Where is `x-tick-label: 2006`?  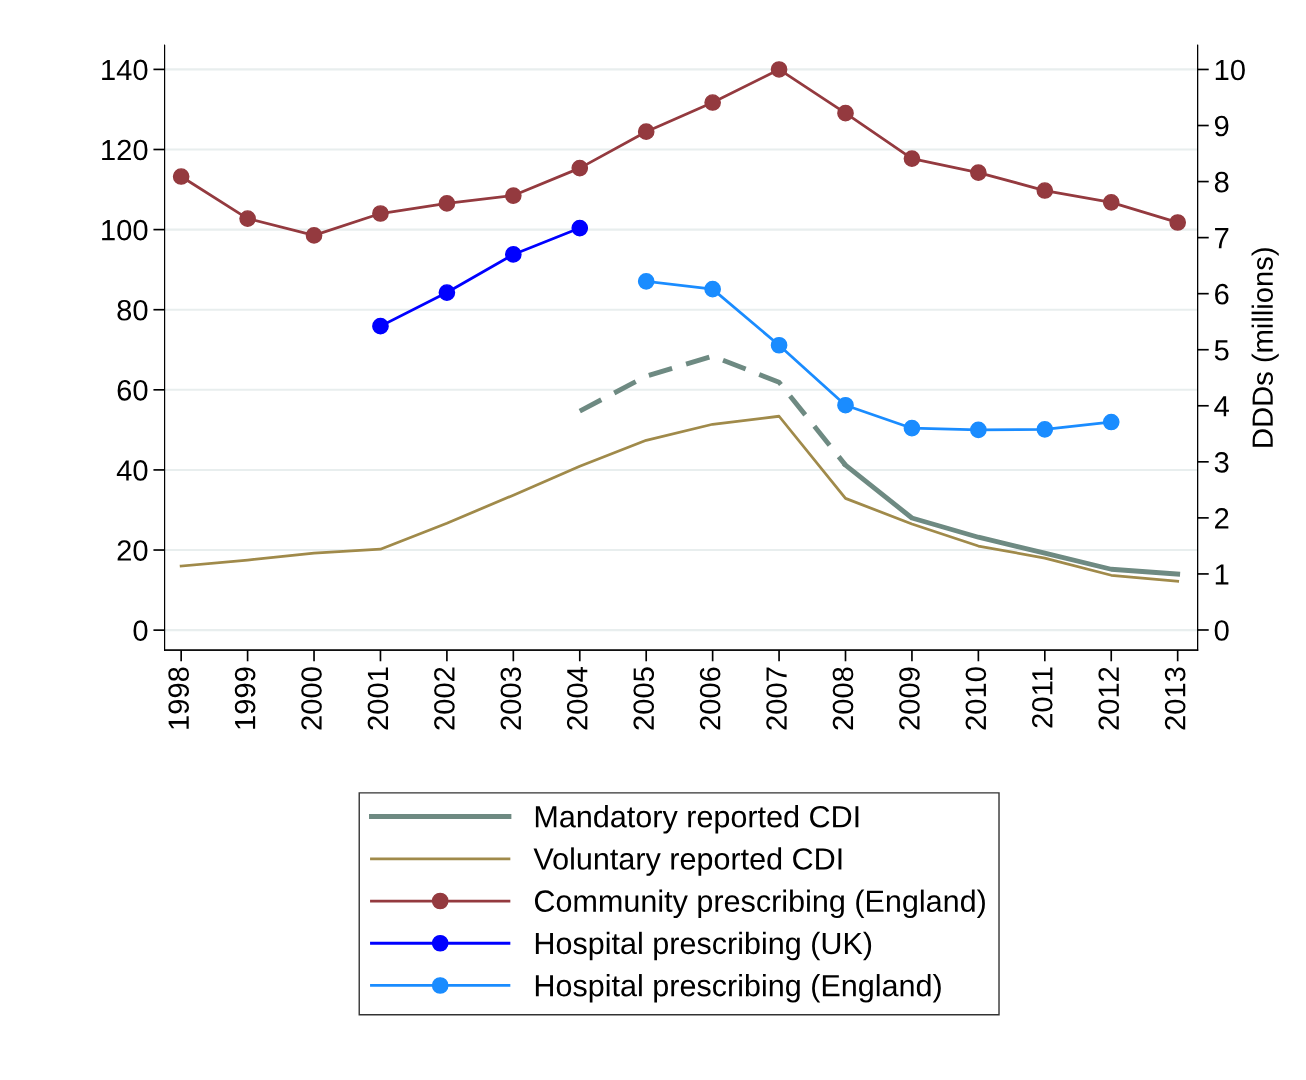
x-tick-label: 2006 is located at coordinates (710, 698).